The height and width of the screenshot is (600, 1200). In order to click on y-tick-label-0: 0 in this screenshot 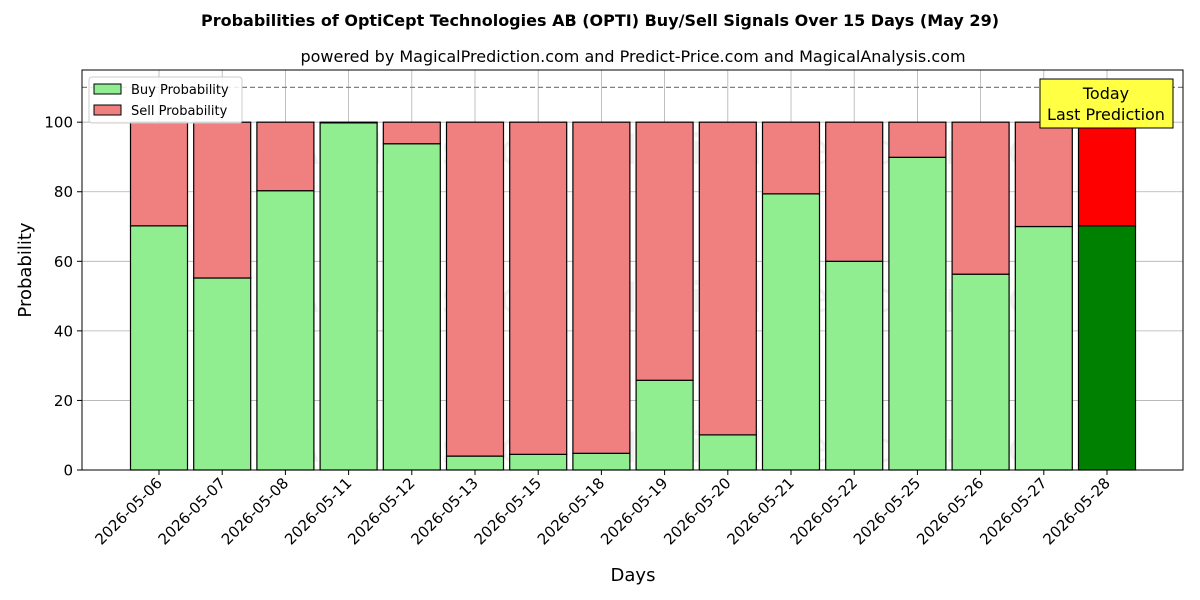, I will do `click(68, 471)`.